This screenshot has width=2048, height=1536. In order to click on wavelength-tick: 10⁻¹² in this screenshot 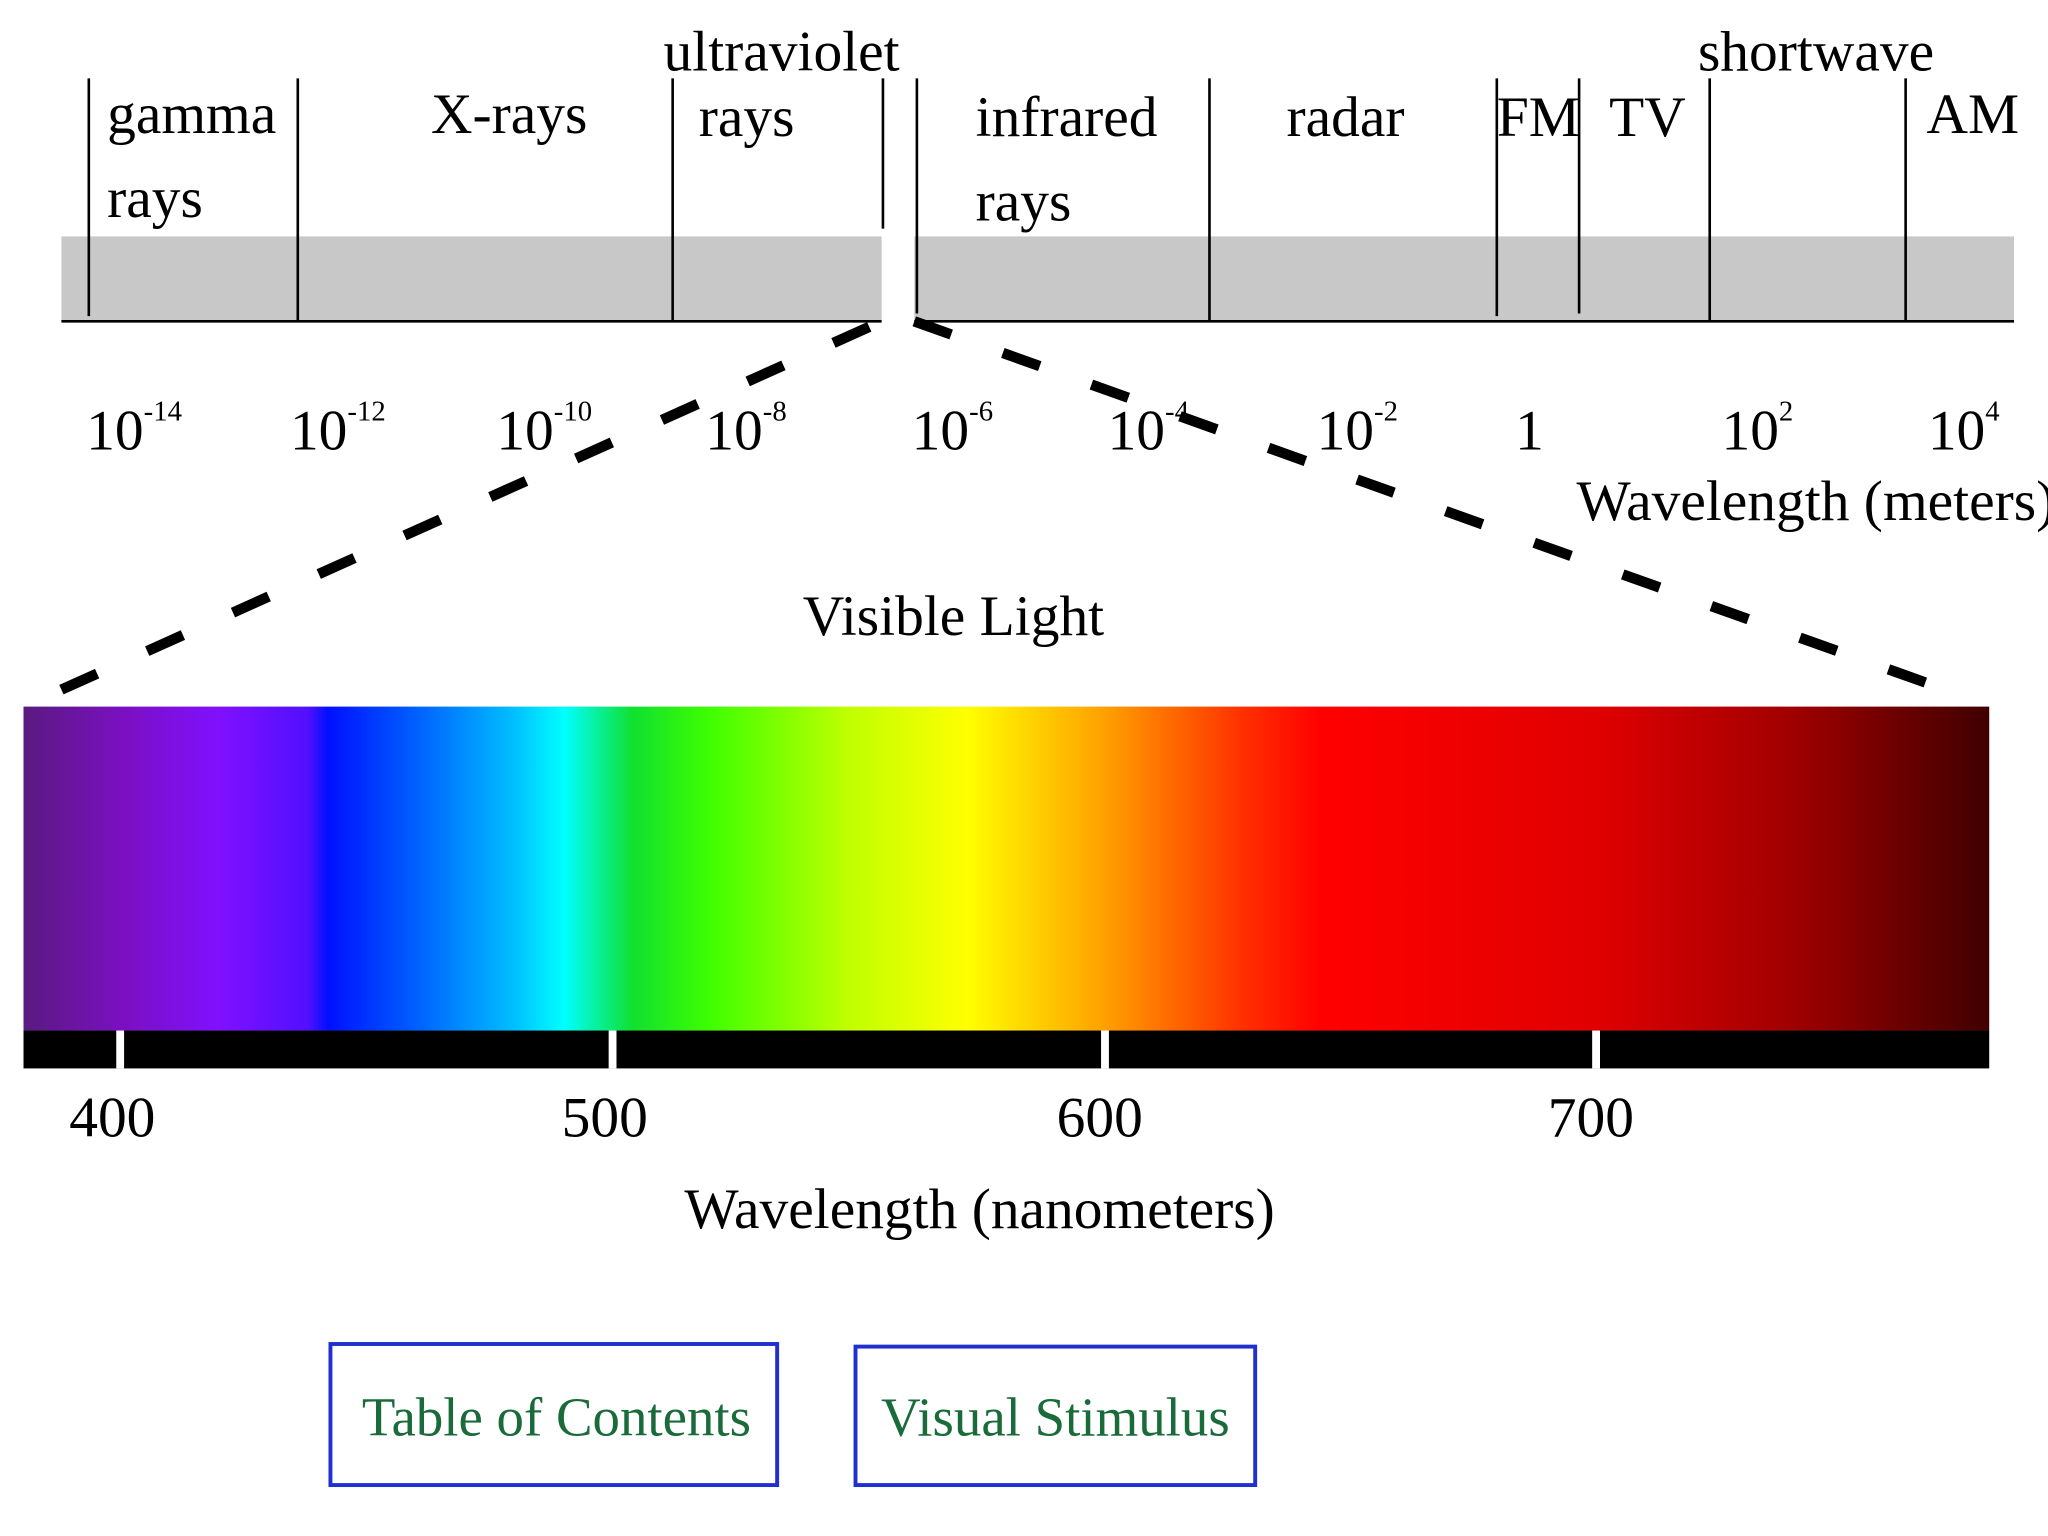, I will do `click(338, 429)`.